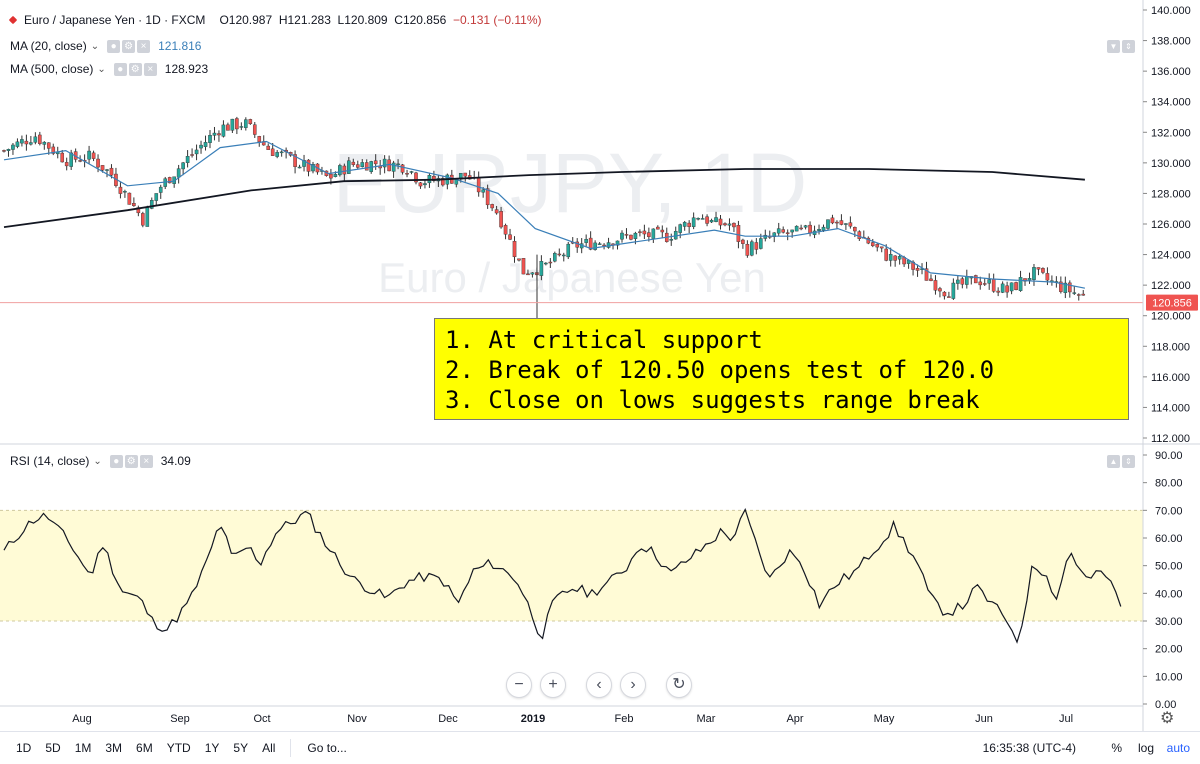  I want to click on rsi-legend: RSI (14, close) ⌄ ● ⚙ × 34.09, so click(100, 461).